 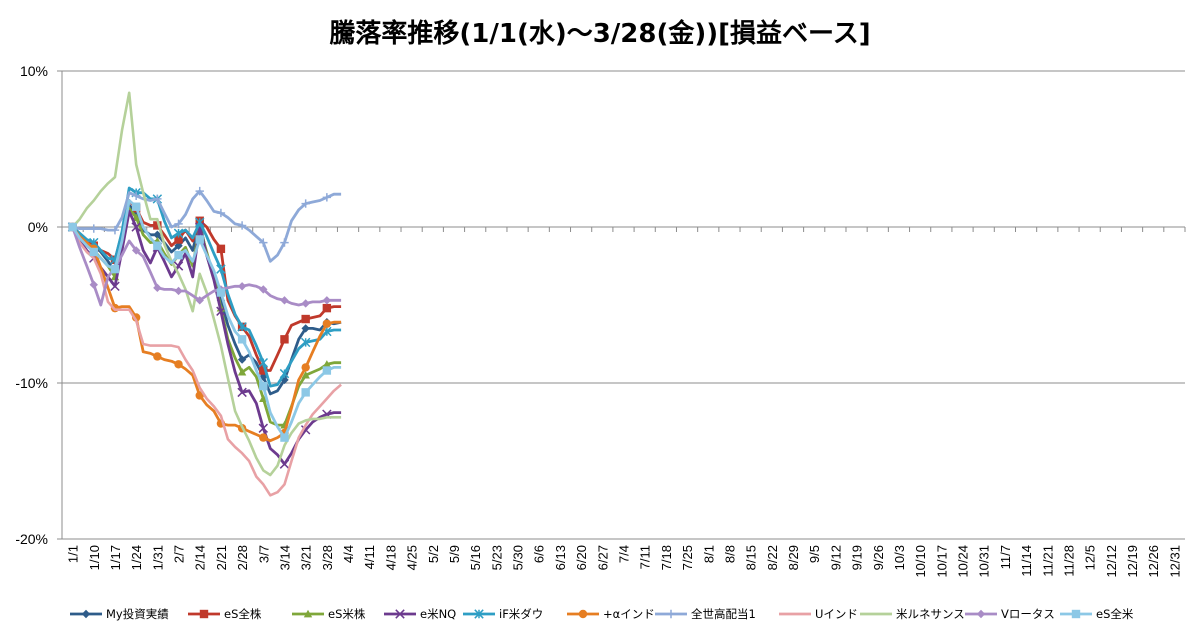 What do you see at coordinates (73, 554) in the screenshot?
I see `x-tick-label: 1/1` at bounding box center [73, 554].